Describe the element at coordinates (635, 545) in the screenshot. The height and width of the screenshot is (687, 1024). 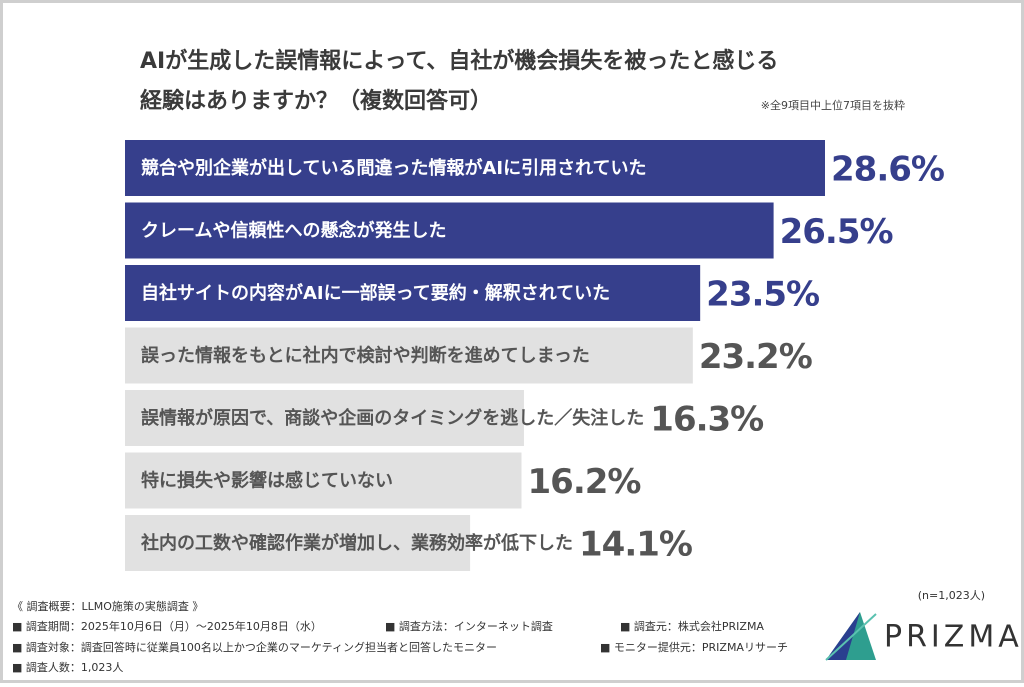
I see `value-label: 14.1%` at that location.